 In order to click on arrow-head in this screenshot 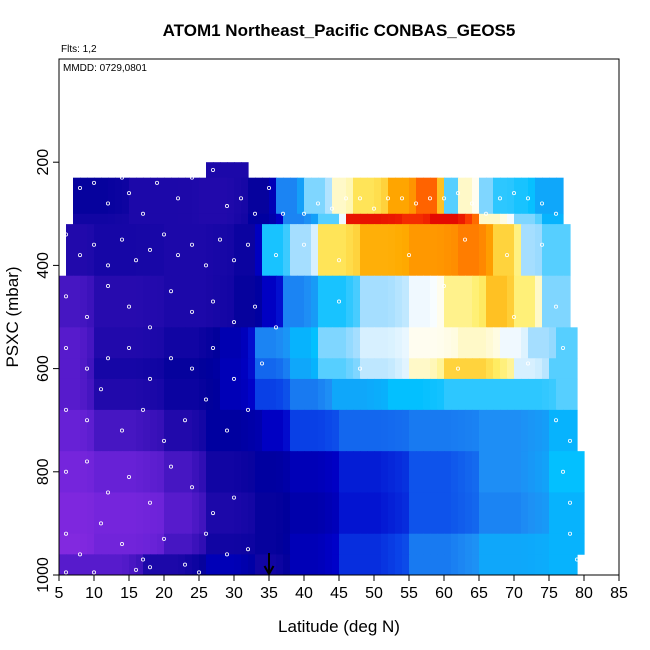, I will do `click(269, 571)`.